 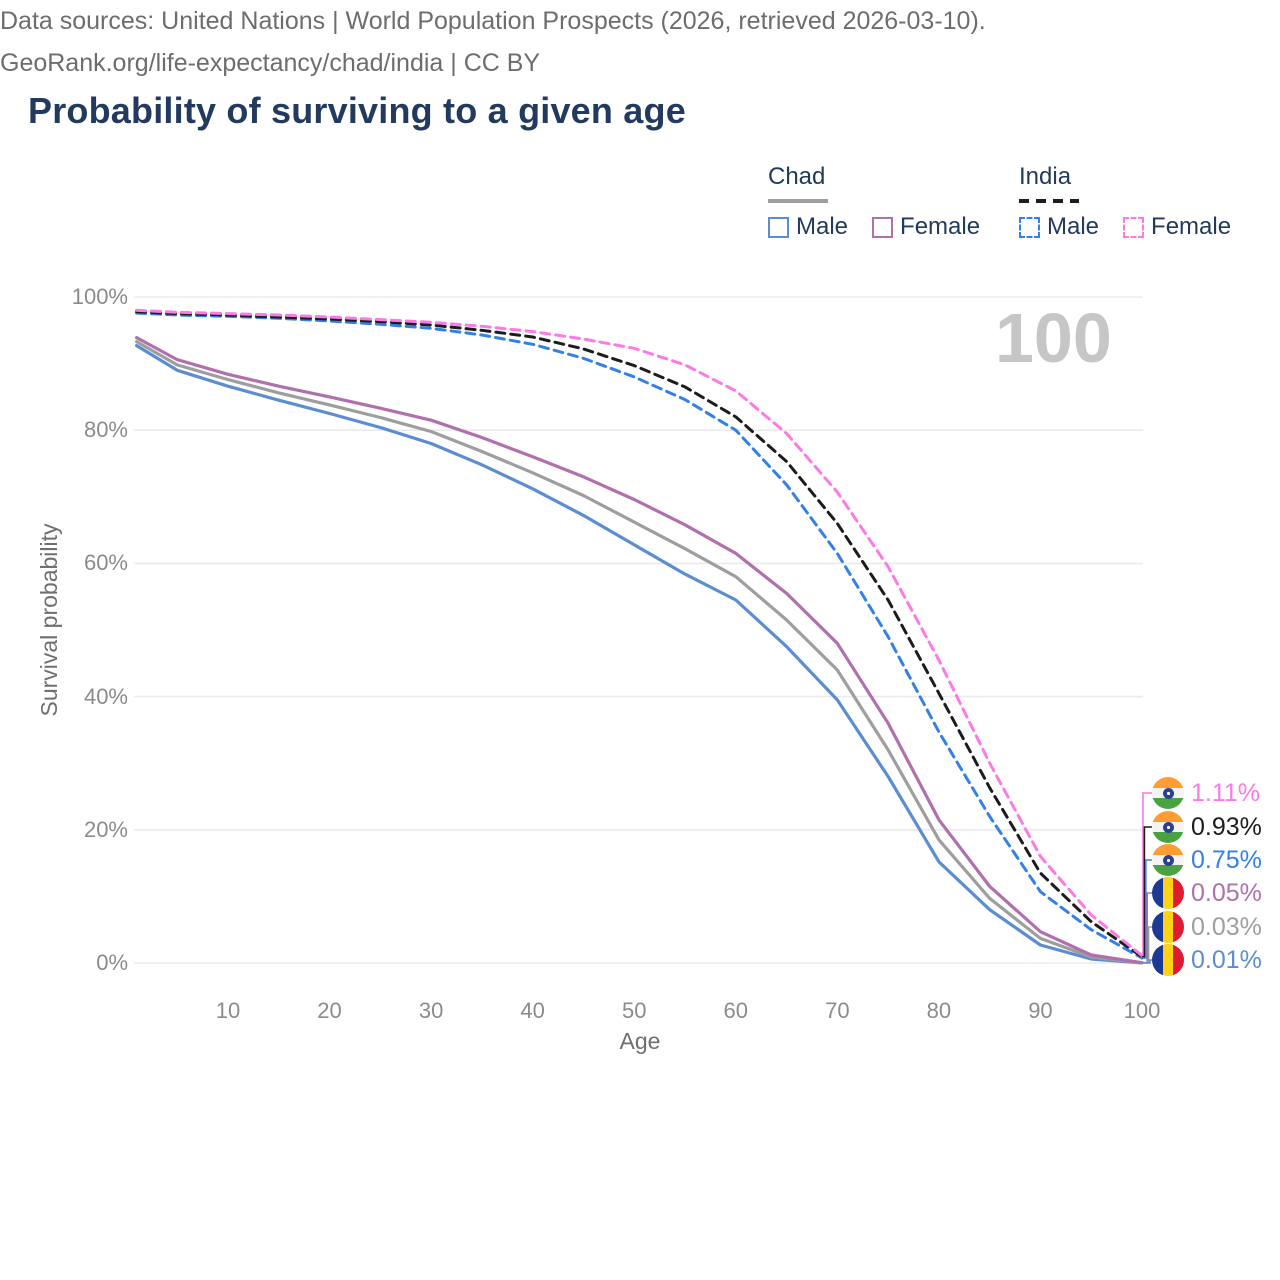 What do you see at coordinates (1040, 1010) in the screenshot?
I see `x-tick-90: 90` at bounding box center [1040, 1010].